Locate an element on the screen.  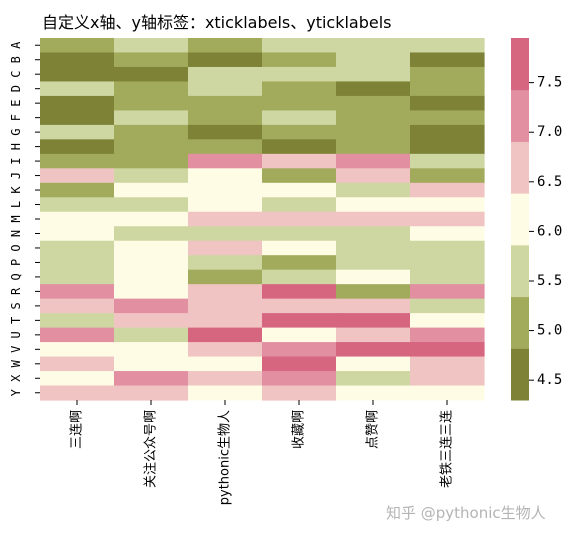
y-tick-label: J is located at coordinates (16, 175).